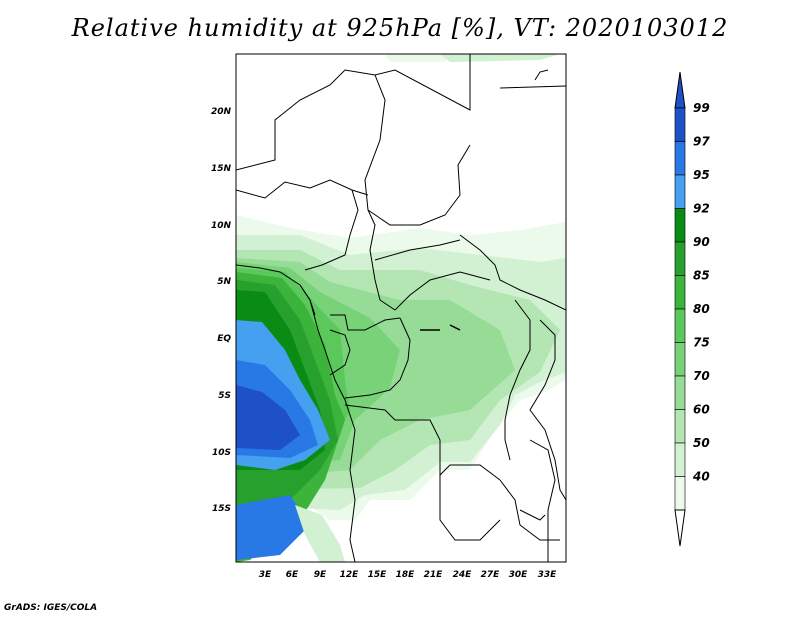 This screenshot has width=800, height=618. I want to click on lon-label: 33E, so click(548, 575).